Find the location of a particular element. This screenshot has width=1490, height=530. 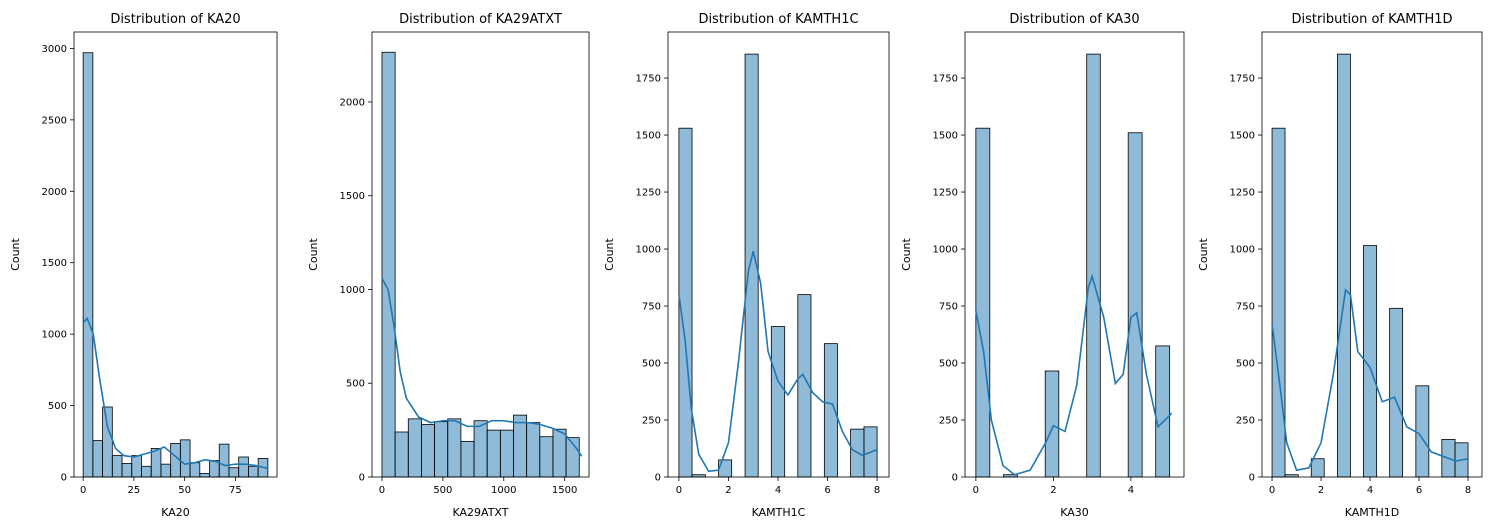

chart-title: Distribution of KA20 is located at coordinates (175, 19).